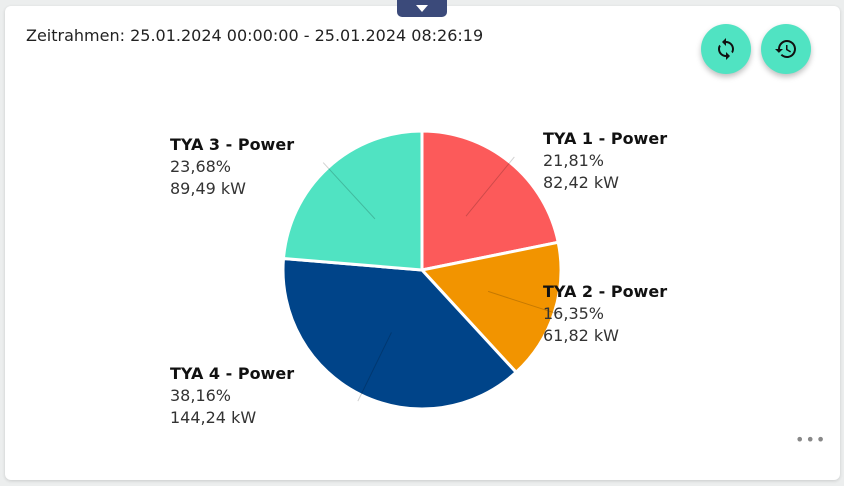 Image resolution: width=844 pixels, height=486 pixels. Describe the element at coordinates (811, 439) in the screenshot. I see `more-options-button: •••` at that location.